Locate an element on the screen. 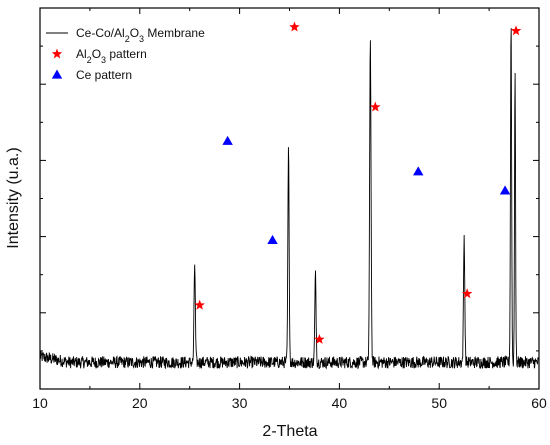 The image size is (550, 445). legend-label: Ce pattern is located at coordinates (104, 75).